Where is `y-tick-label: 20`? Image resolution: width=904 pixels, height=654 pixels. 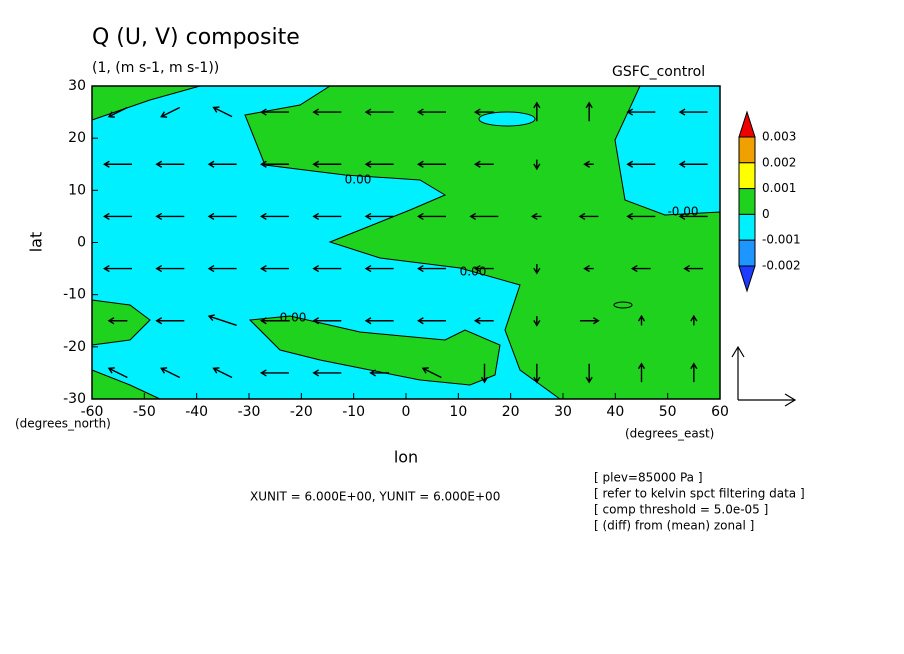 y-tick-label: 20 is located at coordinates (77, 138).